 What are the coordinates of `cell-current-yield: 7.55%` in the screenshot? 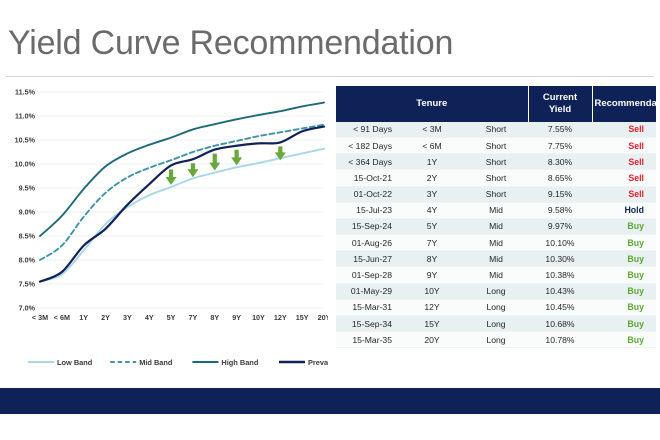 It's located at (560, 129).